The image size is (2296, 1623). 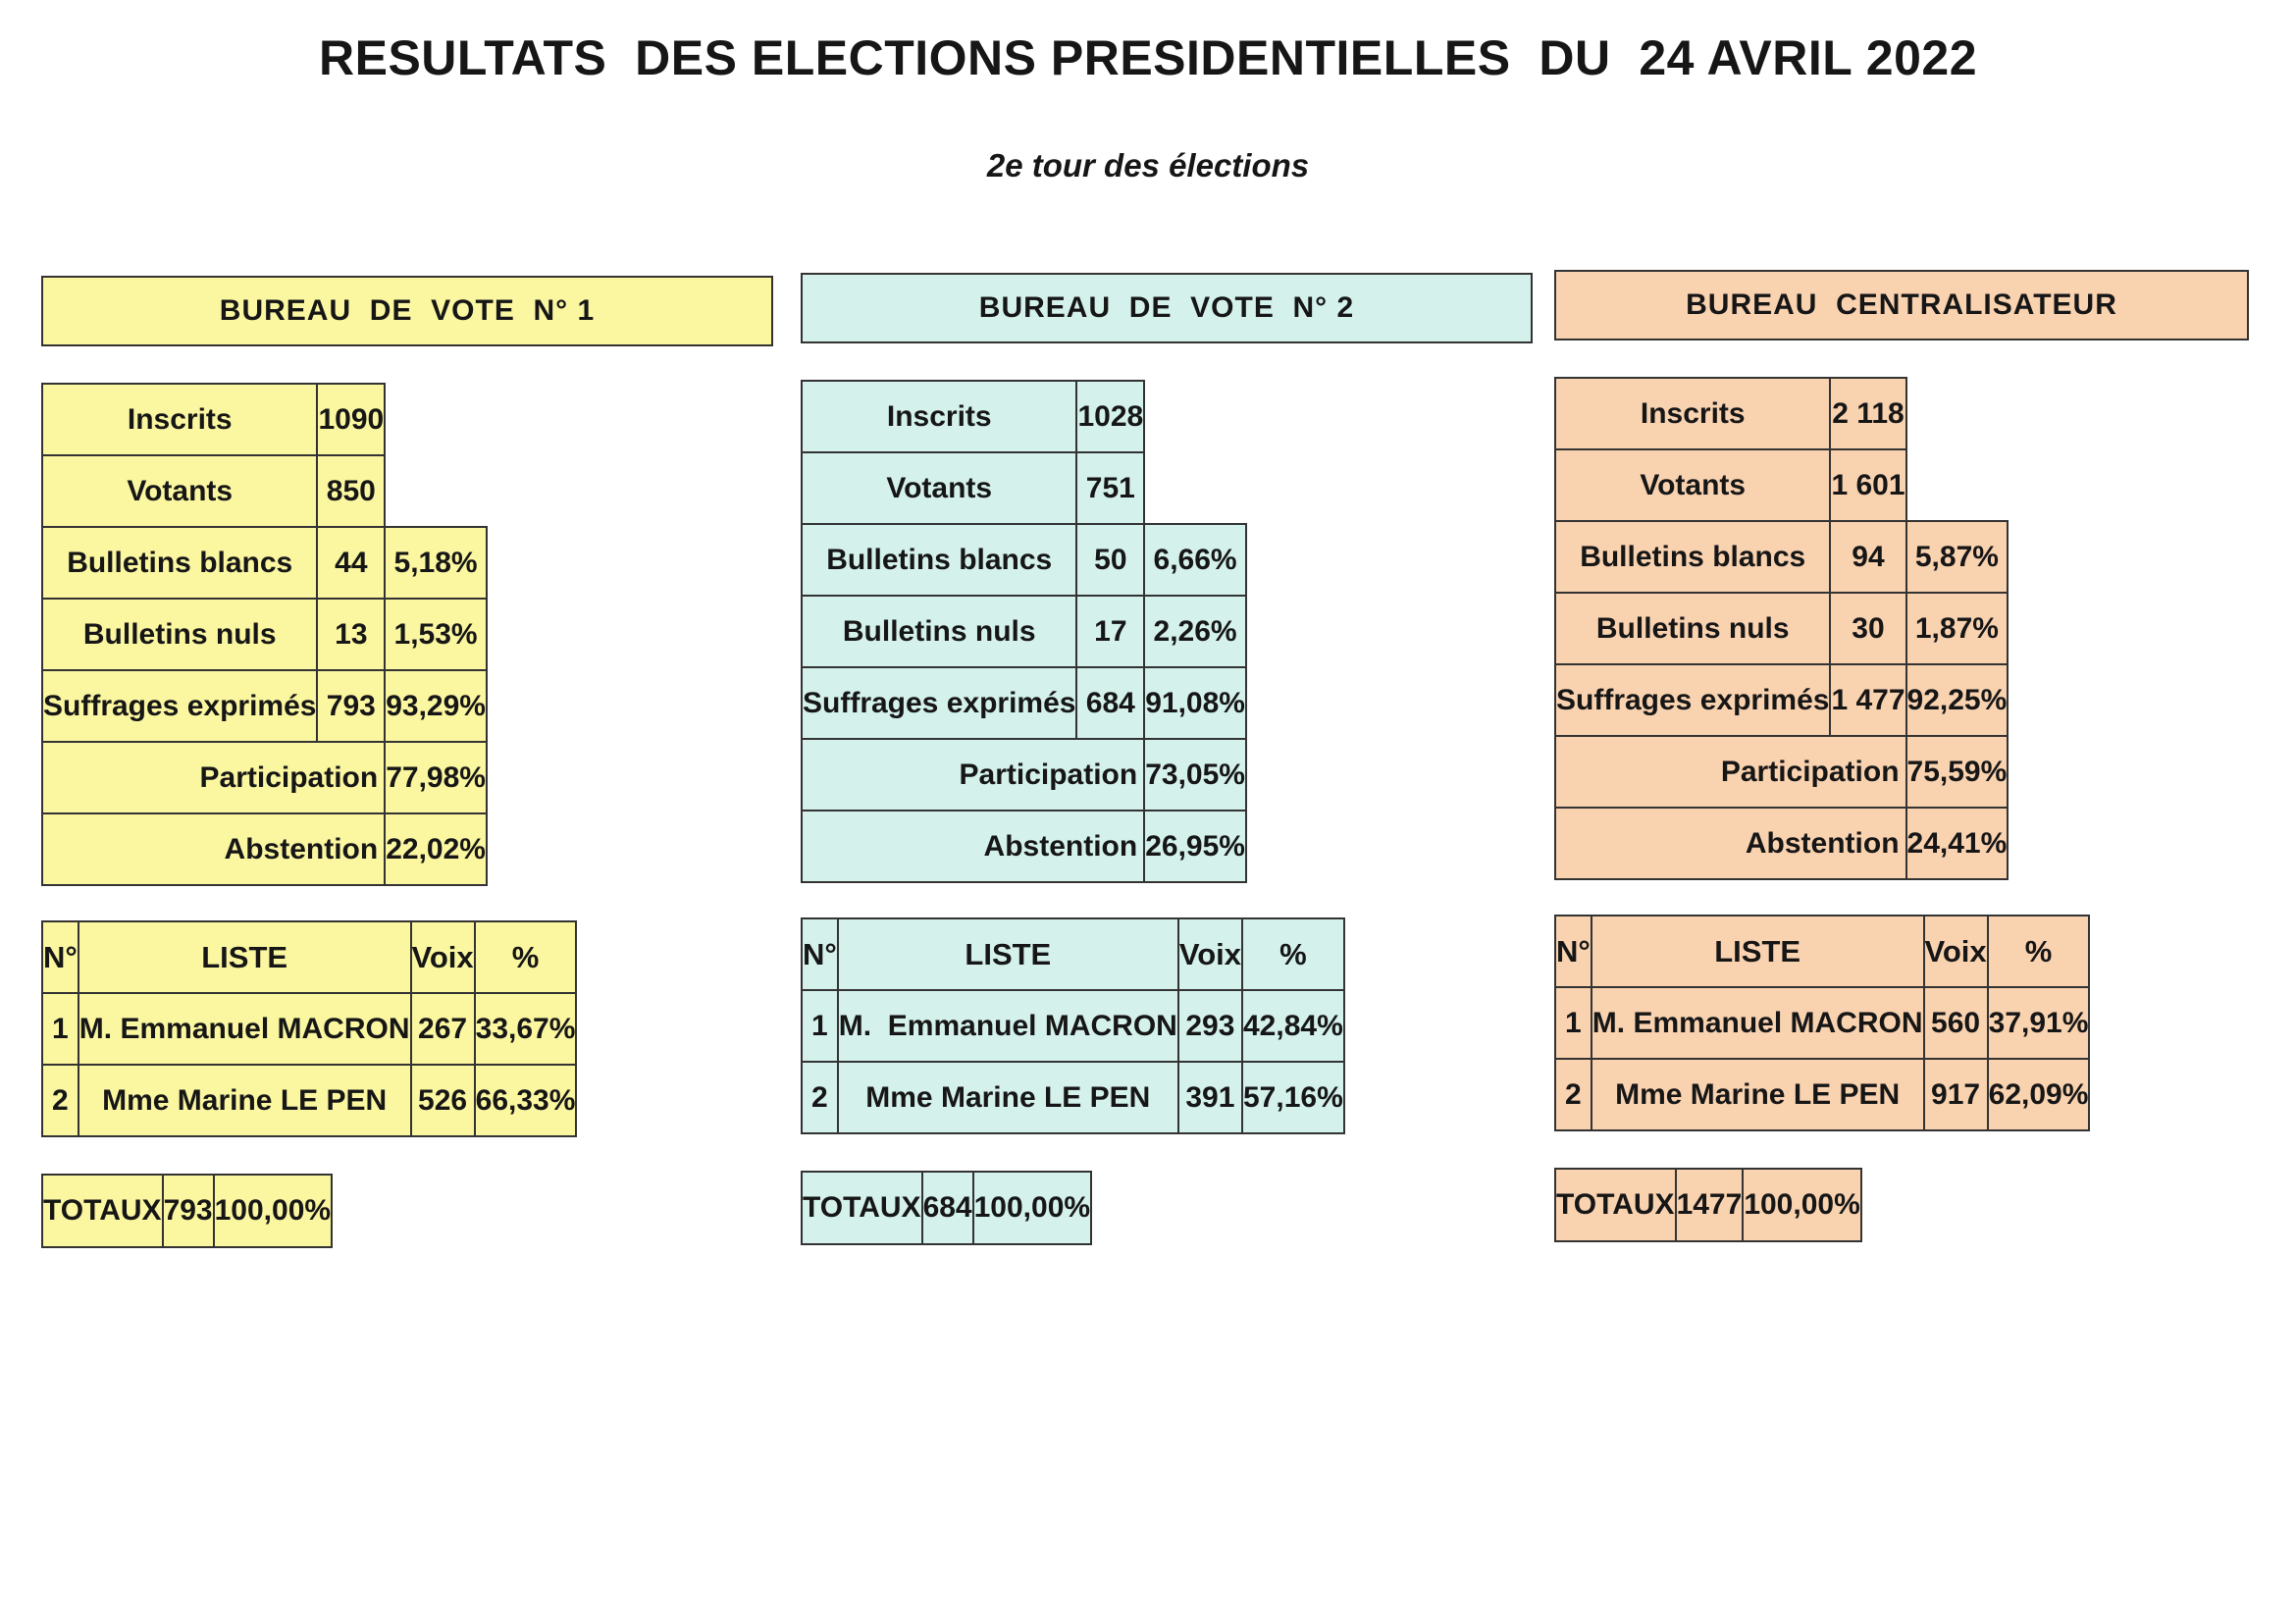 I want to click on row-inscrits: Inscrits 1090, so click(x=263, y=419).